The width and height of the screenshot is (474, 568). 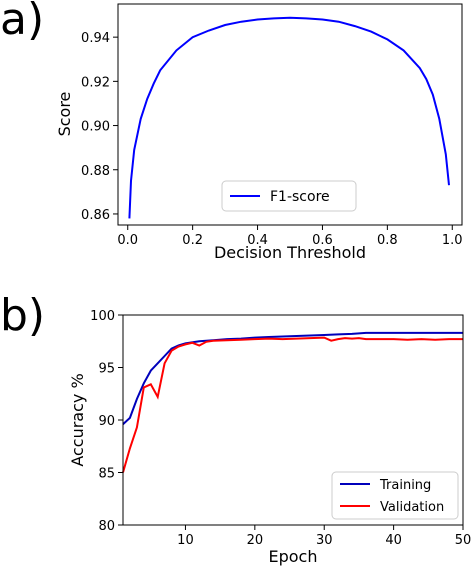 What do you see at coordinates (324, 540) in the screenshot?
I see `x-tick-label: 30` at bounding box center [324, 540].